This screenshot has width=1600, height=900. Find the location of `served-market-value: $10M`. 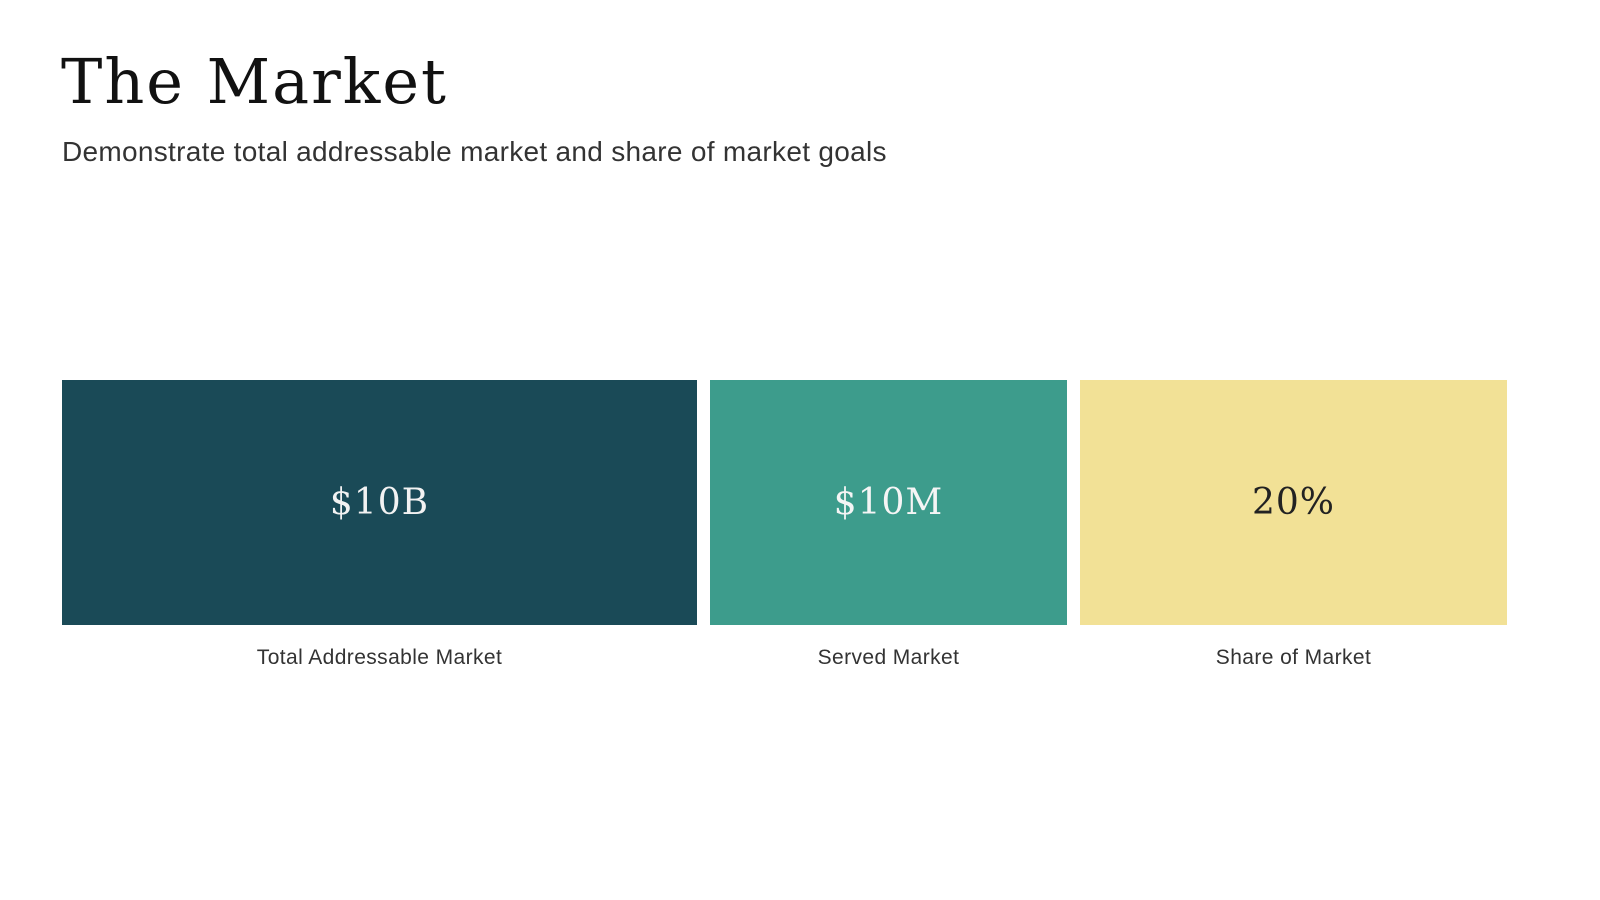

served-market-value: $10M is located at coordinates (888, 502).